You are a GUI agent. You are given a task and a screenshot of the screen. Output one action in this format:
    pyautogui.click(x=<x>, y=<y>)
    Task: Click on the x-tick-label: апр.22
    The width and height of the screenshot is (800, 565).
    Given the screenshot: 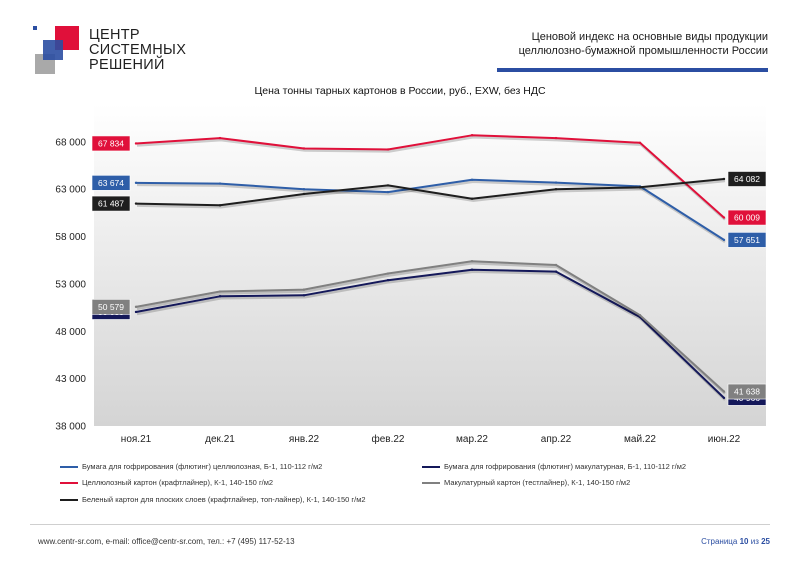 What is the action you would take?
    pyautogui.click(x=556, y=439)
    